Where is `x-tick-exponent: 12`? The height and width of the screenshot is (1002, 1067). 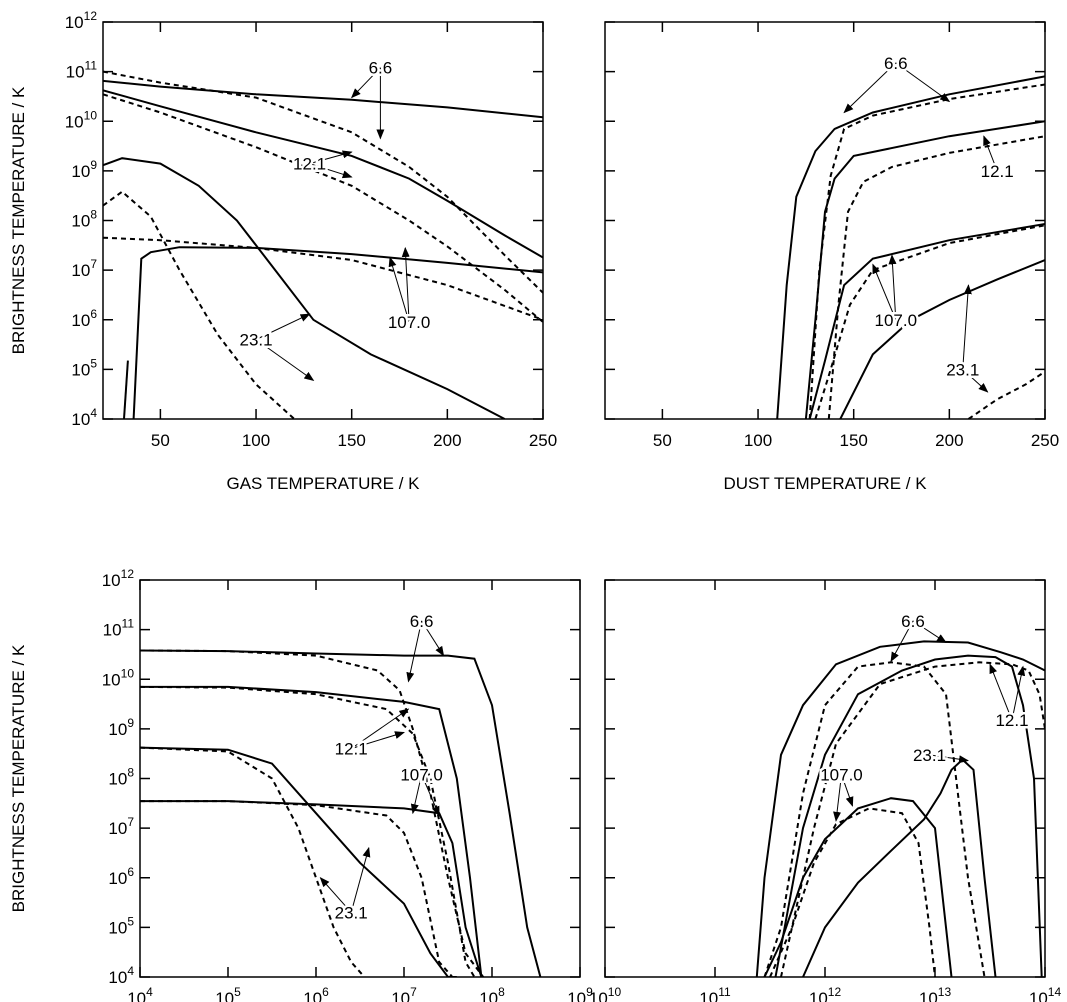 x-tick-exponent: 12 is located at coordinates (835, 992).